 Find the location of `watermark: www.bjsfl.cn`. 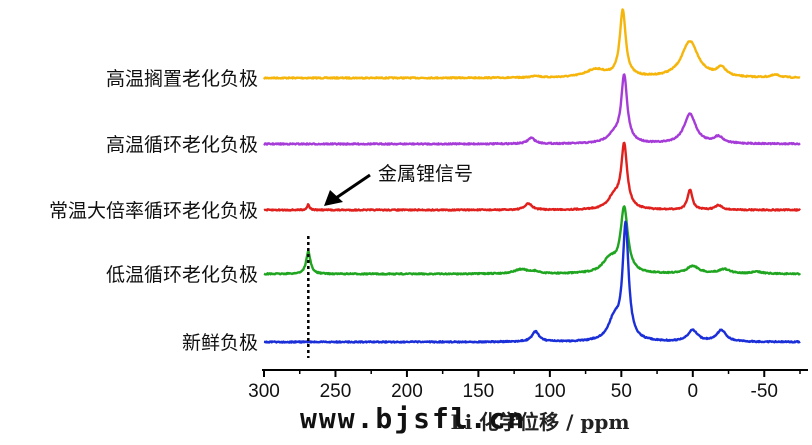

watermark: www.bjsfl.cn is located at coordinates (413, 418).